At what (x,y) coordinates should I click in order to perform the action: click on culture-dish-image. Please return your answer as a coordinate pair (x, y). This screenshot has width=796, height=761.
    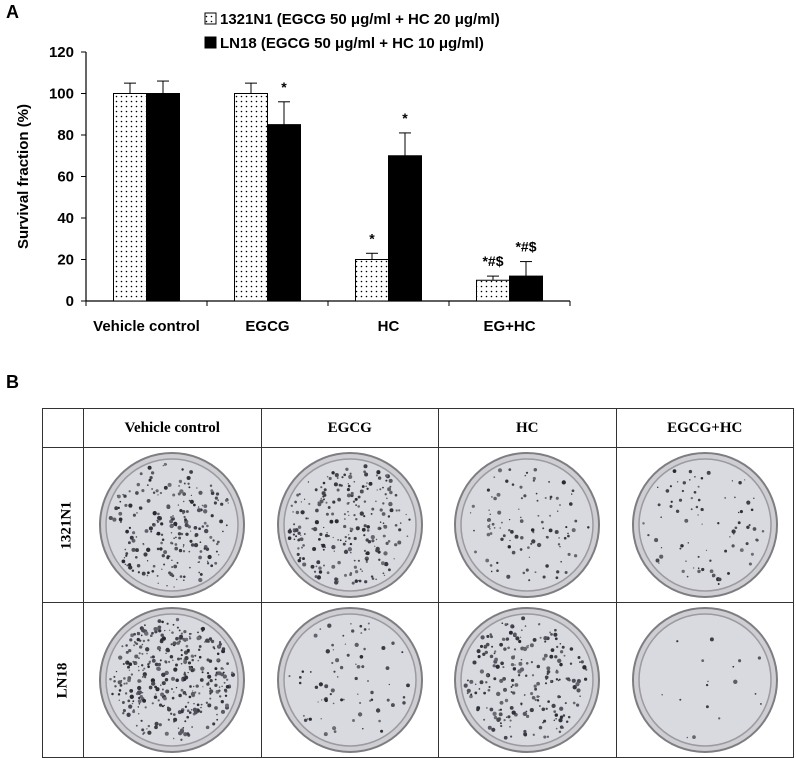
    Looking at the image, I should click on (349, 525).